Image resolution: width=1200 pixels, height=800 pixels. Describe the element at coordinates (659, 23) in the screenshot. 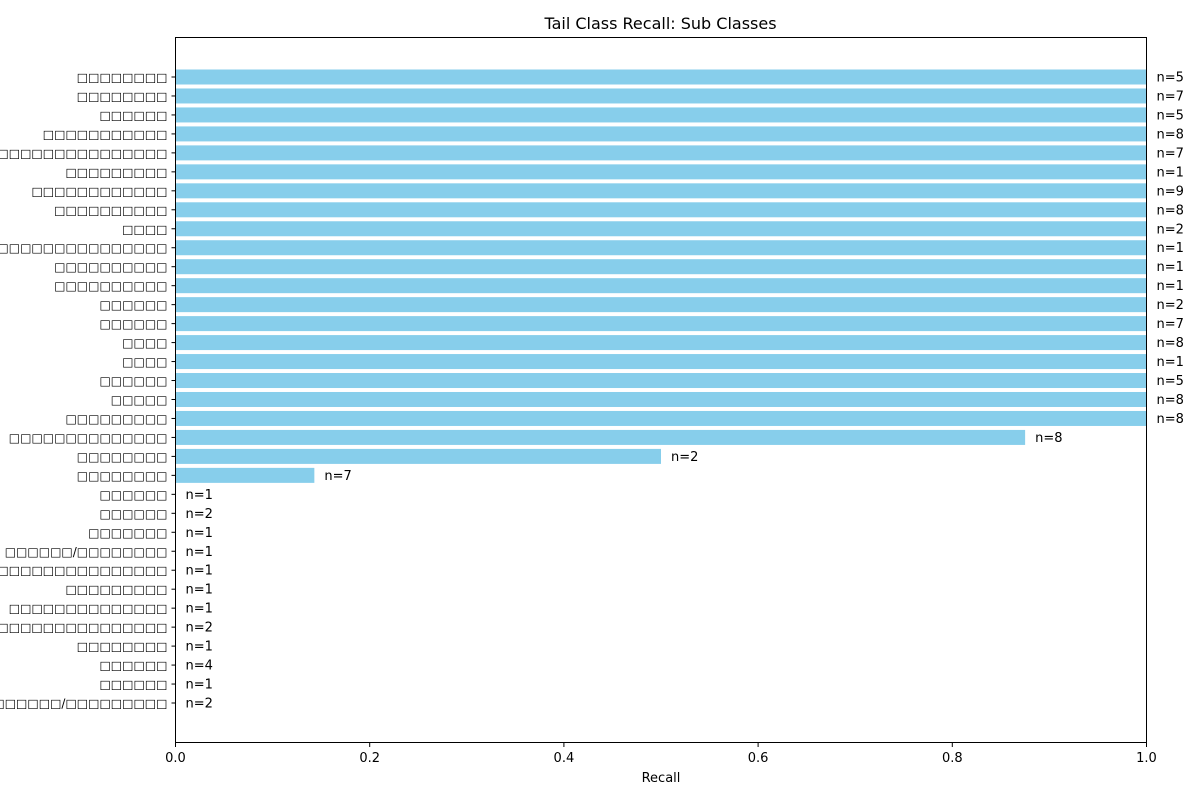

I see `chart-title: Tail Class Recall: Sub Classes` at that location.